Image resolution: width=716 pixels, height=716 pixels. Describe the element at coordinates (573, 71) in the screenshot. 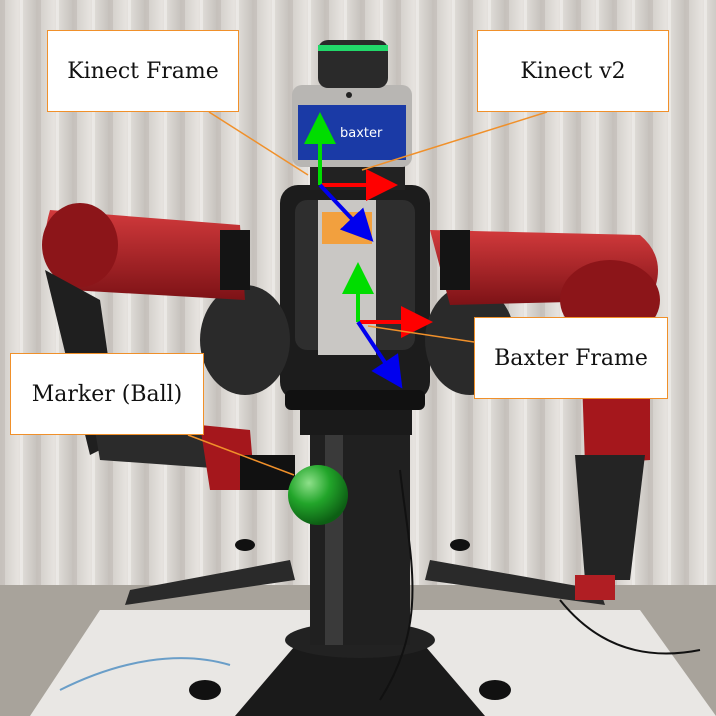

I see `kinect-v2-label: Kinect v2` at that location.